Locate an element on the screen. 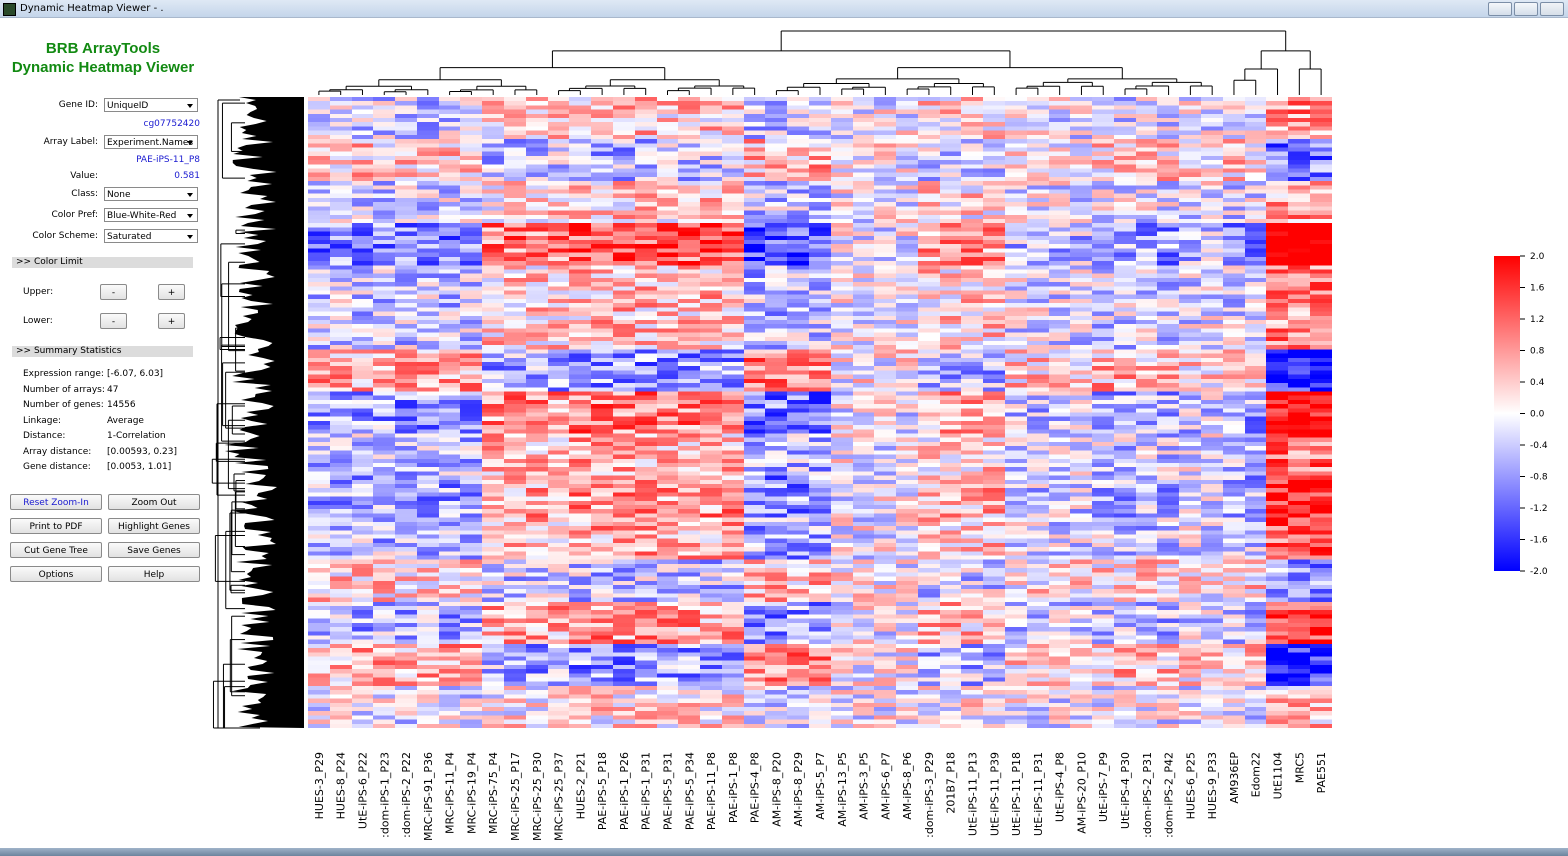 Image resolution: width=1568 pixels, height=856 pixels. colorbar-label: -2.0 is located at coordinates (1539, 572).